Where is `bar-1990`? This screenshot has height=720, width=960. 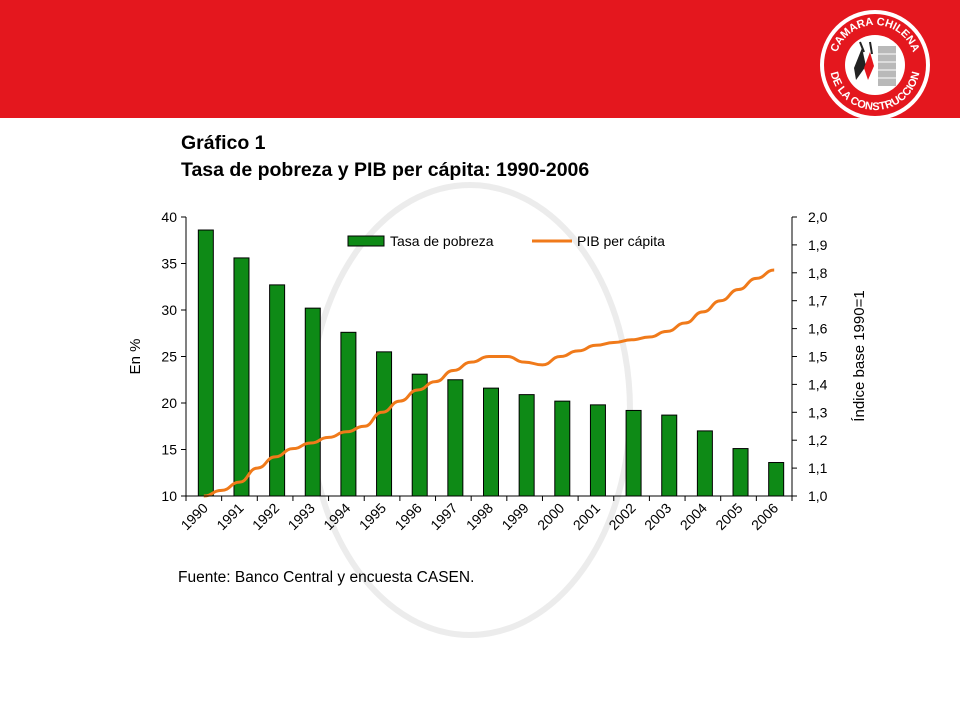
bar-1990 is located at coordinates (205, 363).